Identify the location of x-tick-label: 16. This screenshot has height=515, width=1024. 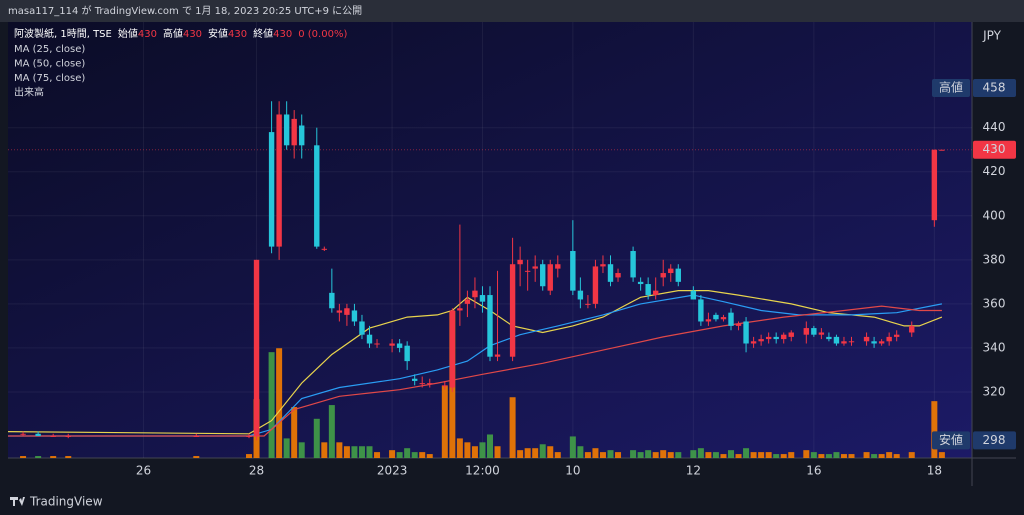
(813, 471).